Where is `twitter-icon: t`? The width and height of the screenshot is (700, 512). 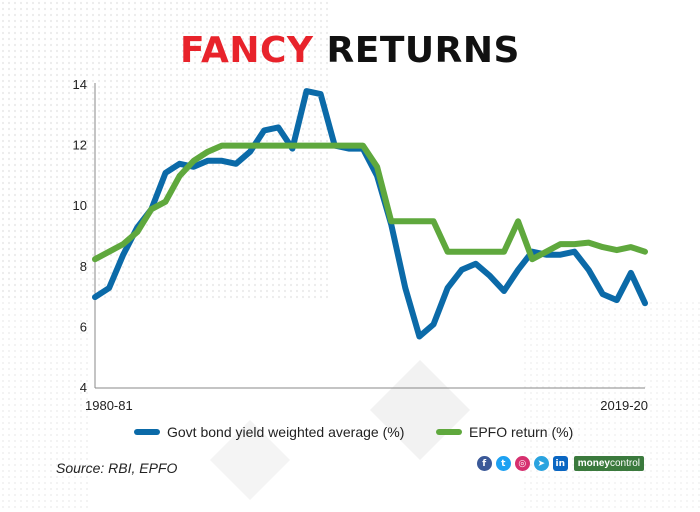 twitter-icon: t is located at coordinates (503, 463).